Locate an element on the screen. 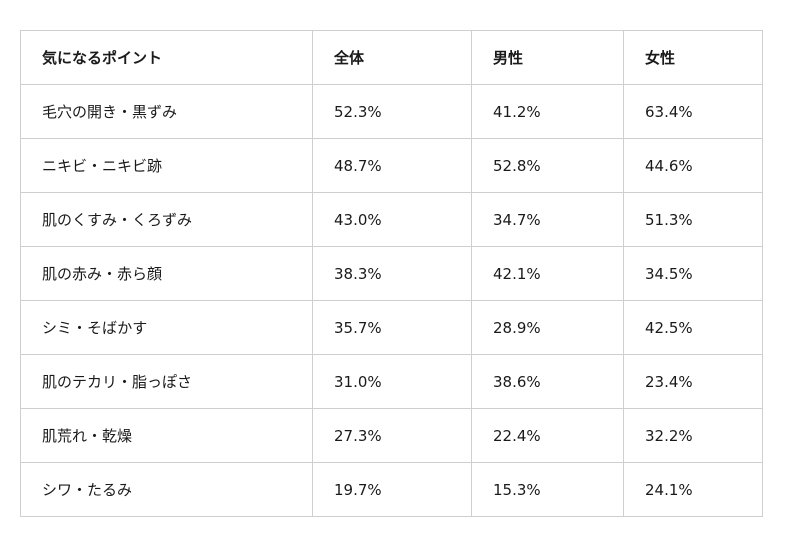 This screenshot has height=547, width=800. table-row: 肌のテカリ・脂っぽさ 31.0% 38.6% 23.4% is located at coordinates (391, 381).